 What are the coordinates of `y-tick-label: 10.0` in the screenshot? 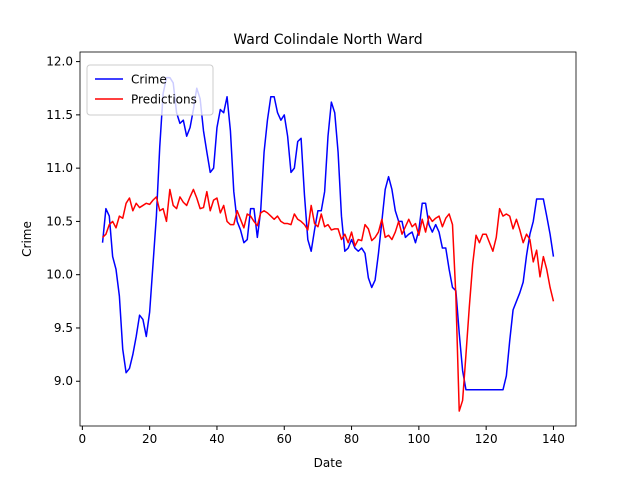 It's located at (59, 275).